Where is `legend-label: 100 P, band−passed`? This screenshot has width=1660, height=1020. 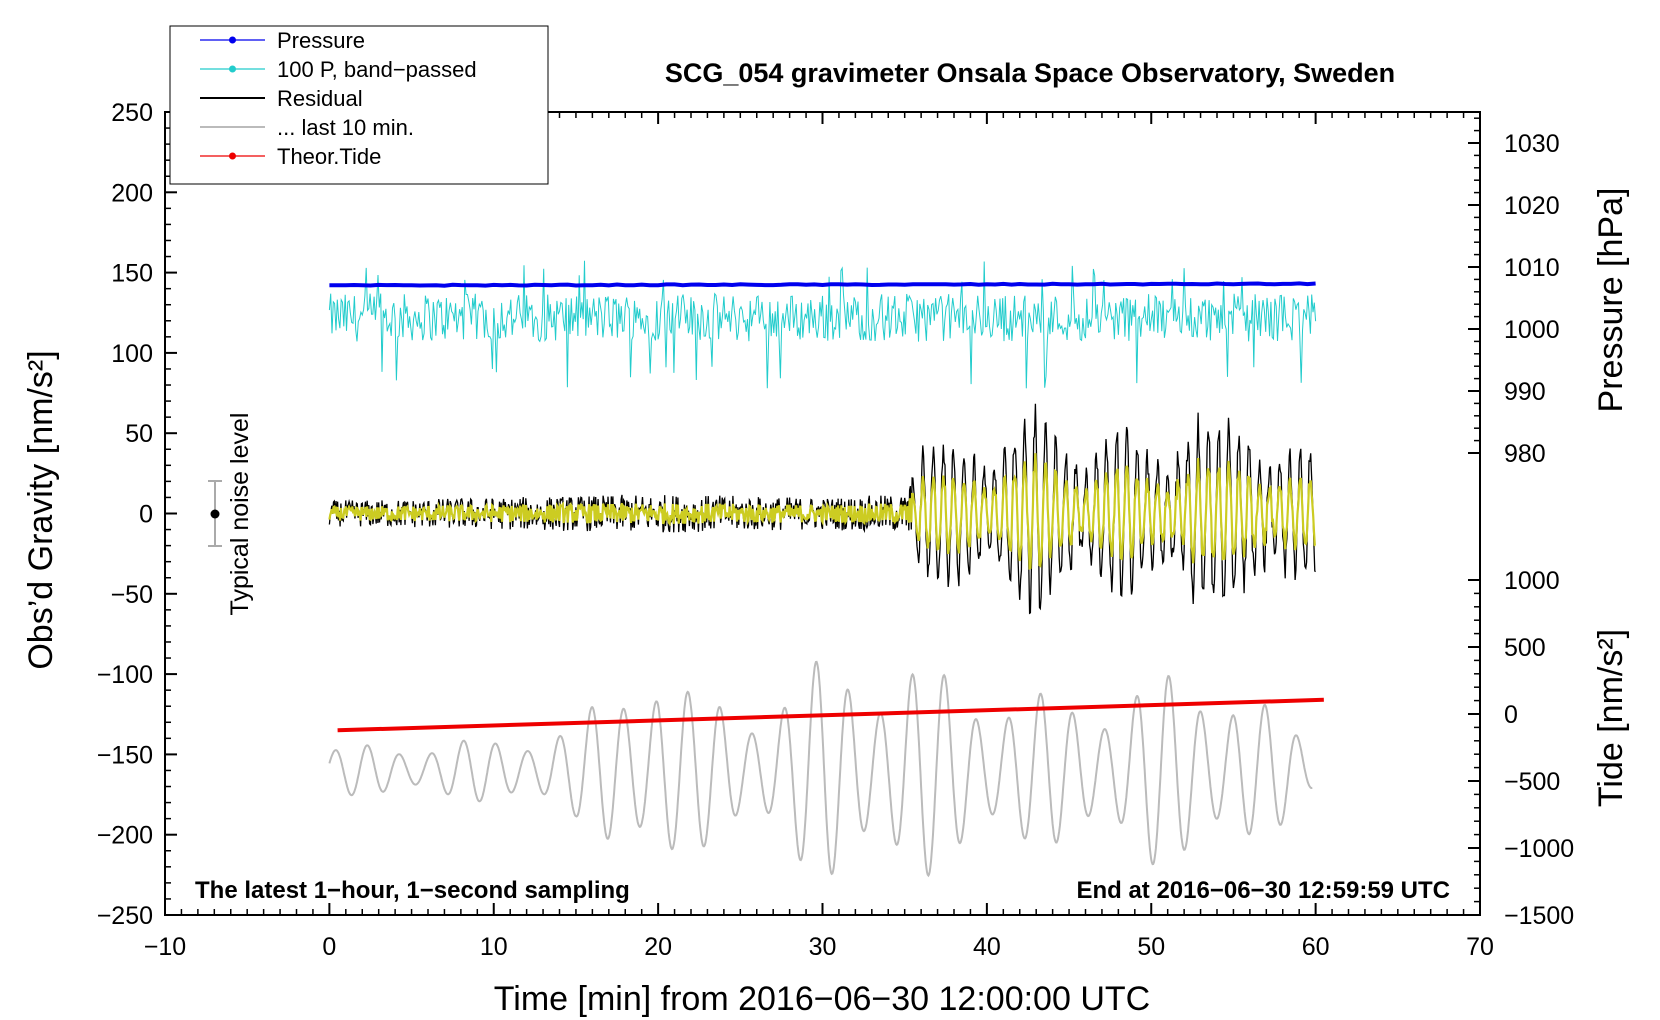 legend-label: 100 P, band−passed is located at coordinates (377, 69).